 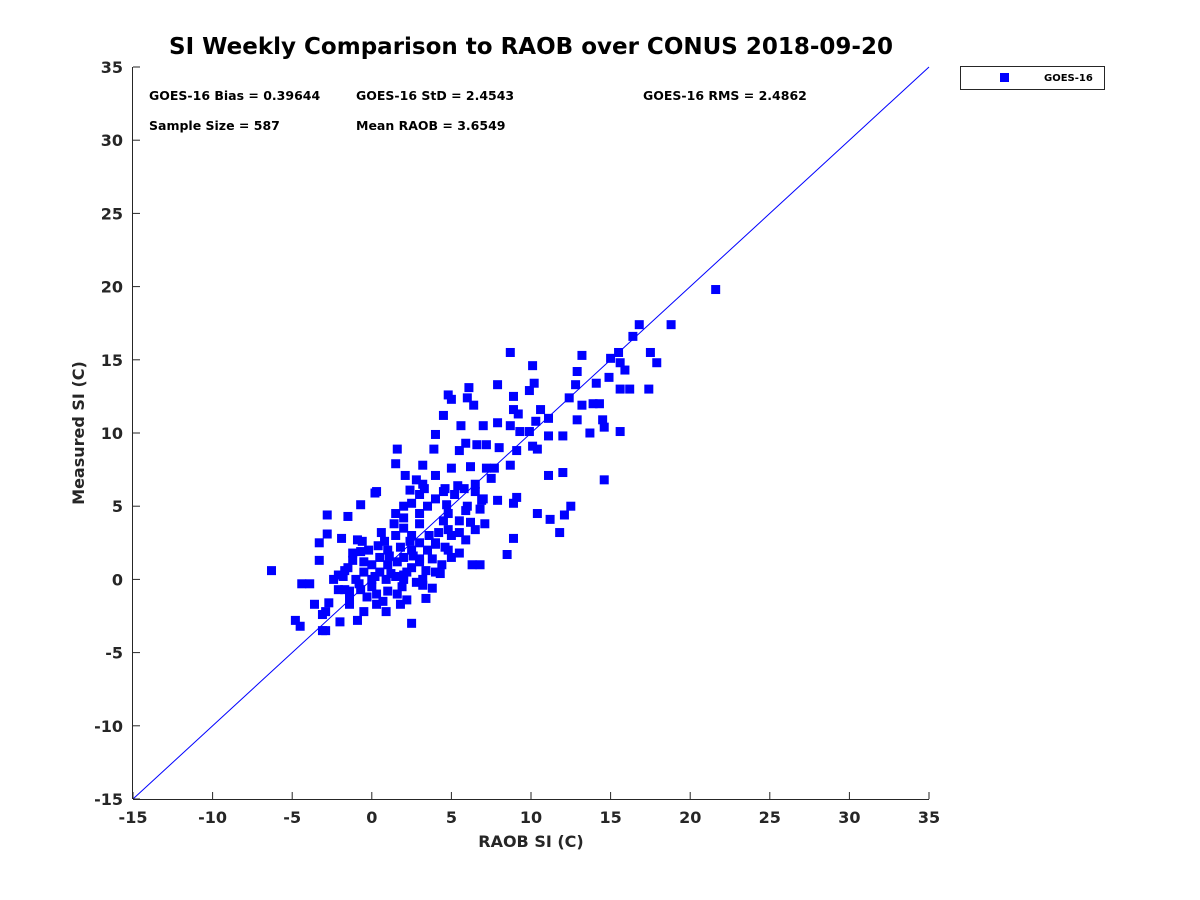 What do you see at coordinates (531, 817) in the screenshot?
I see `x-tick-label: 10` at bounding box center [531, 817].